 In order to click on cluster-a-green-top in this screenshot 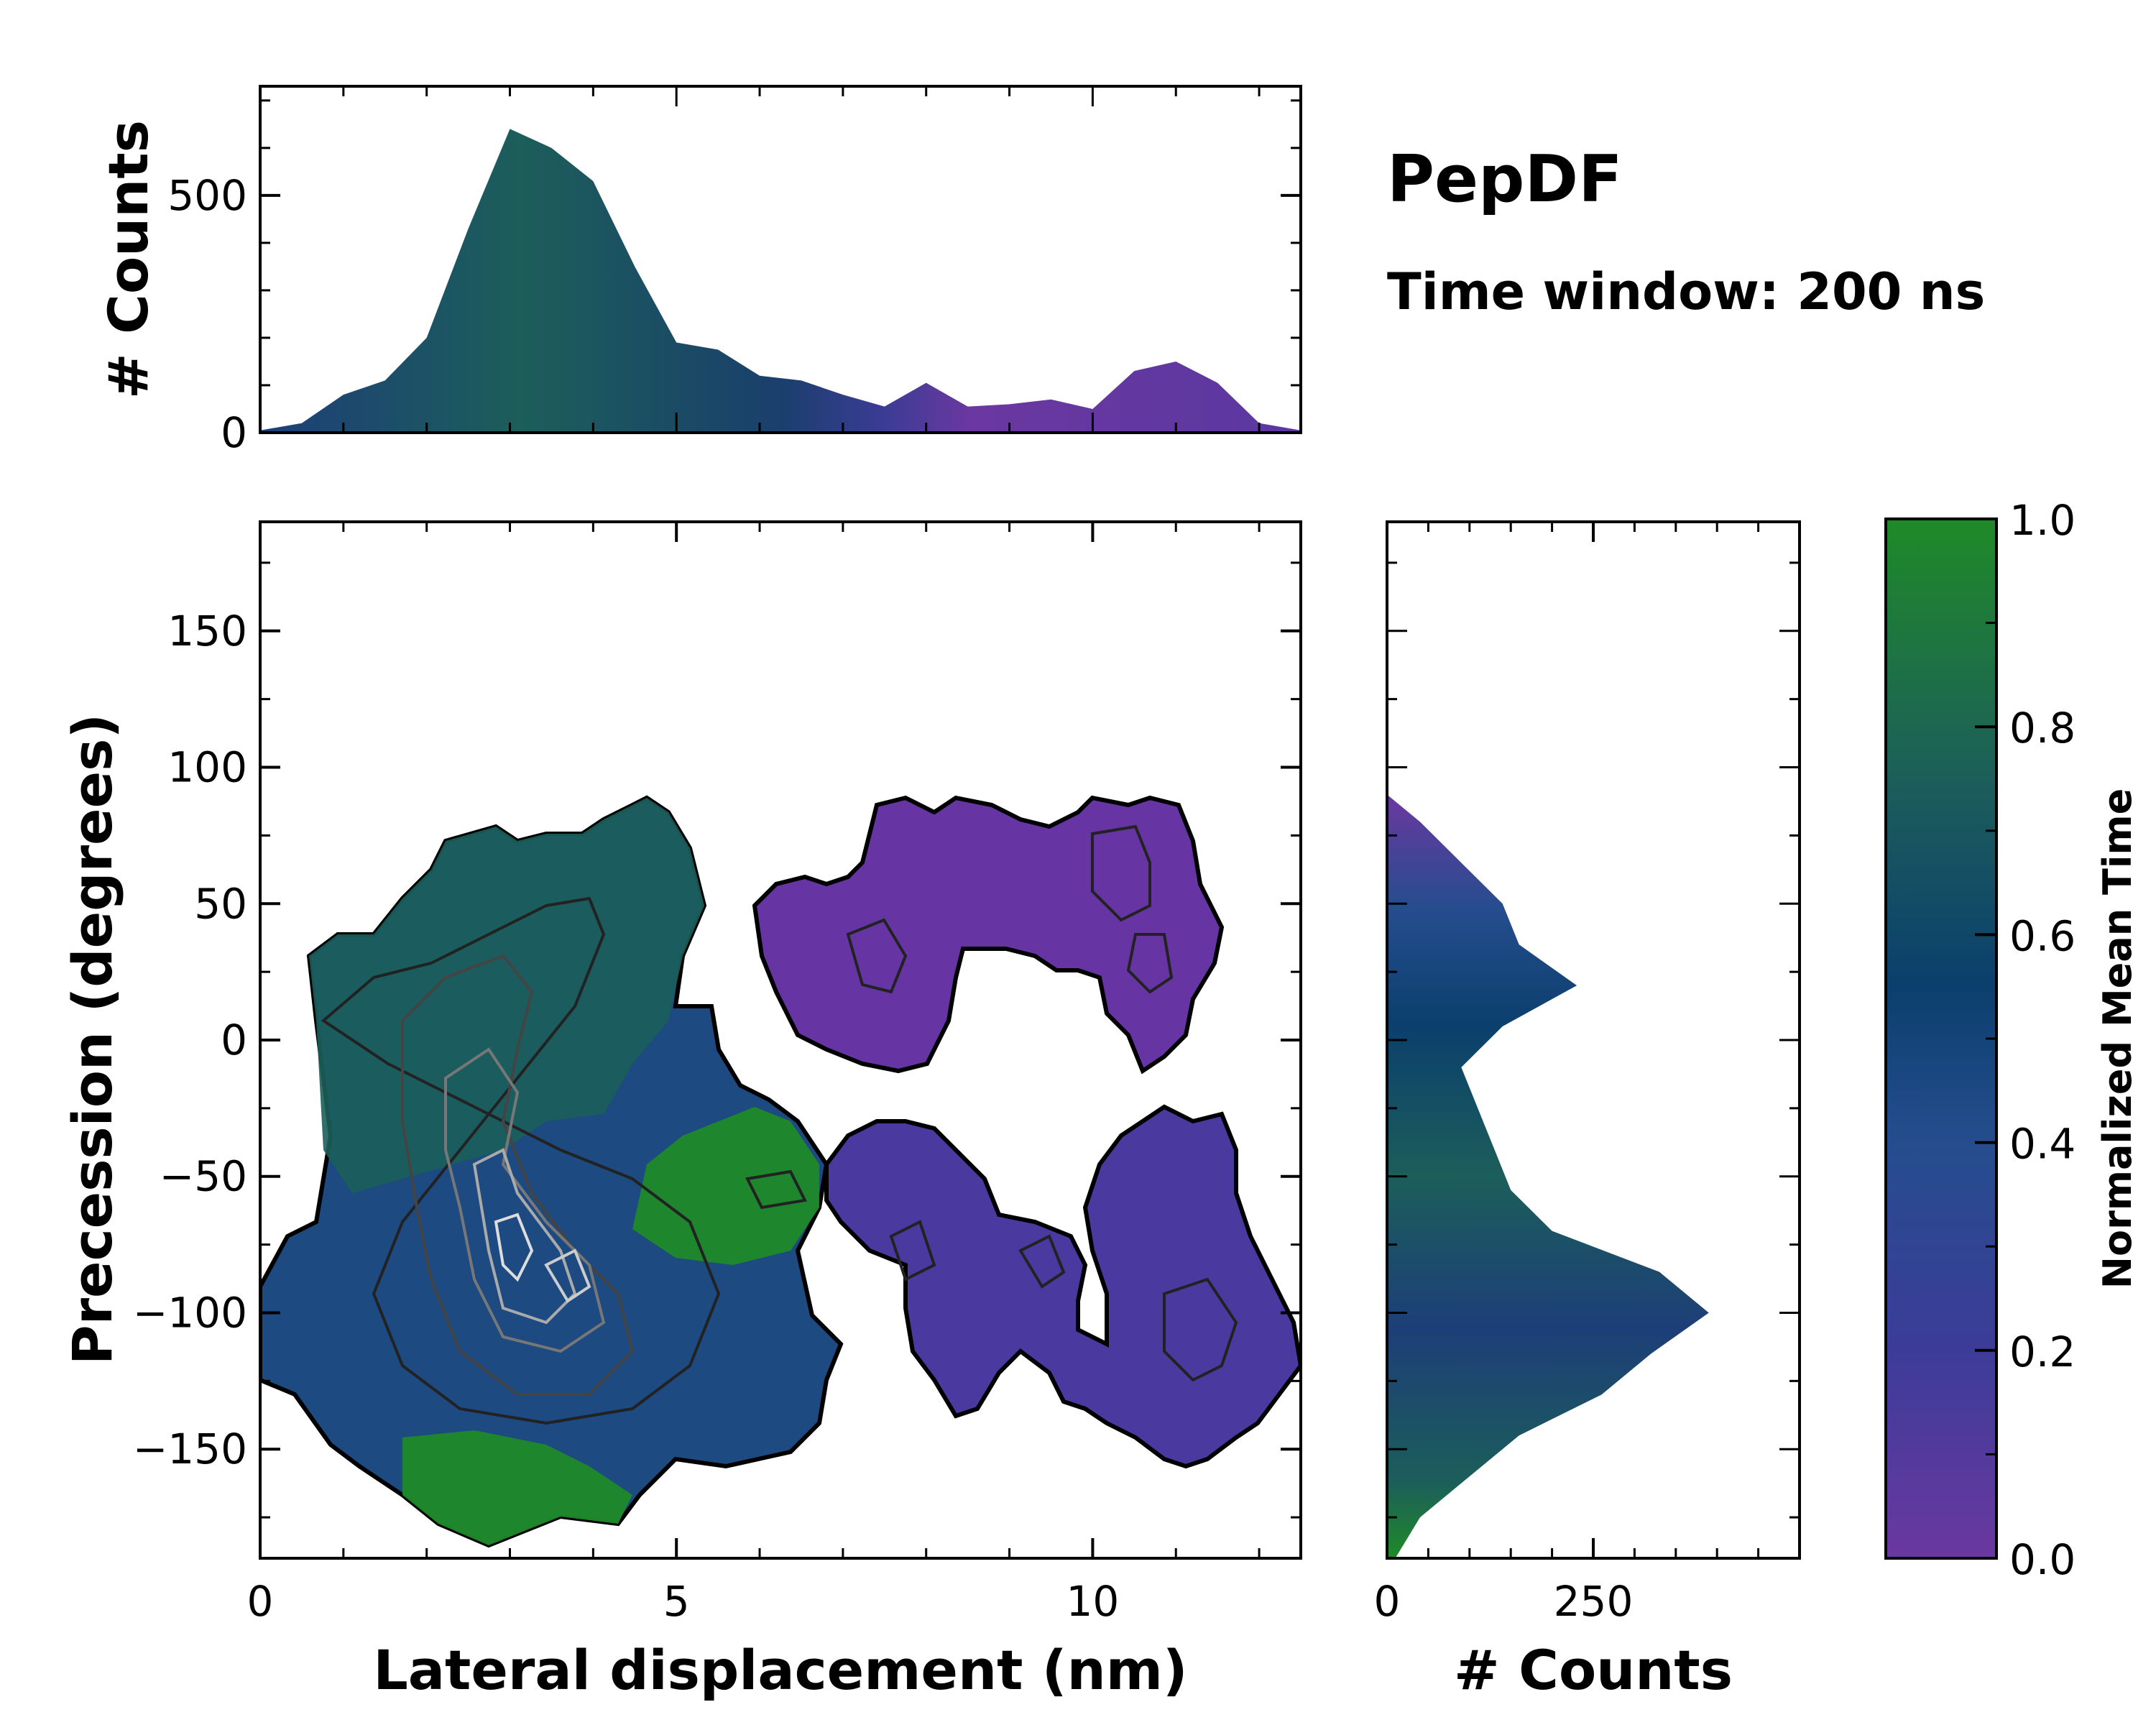, I will do `click(507, 995)`.